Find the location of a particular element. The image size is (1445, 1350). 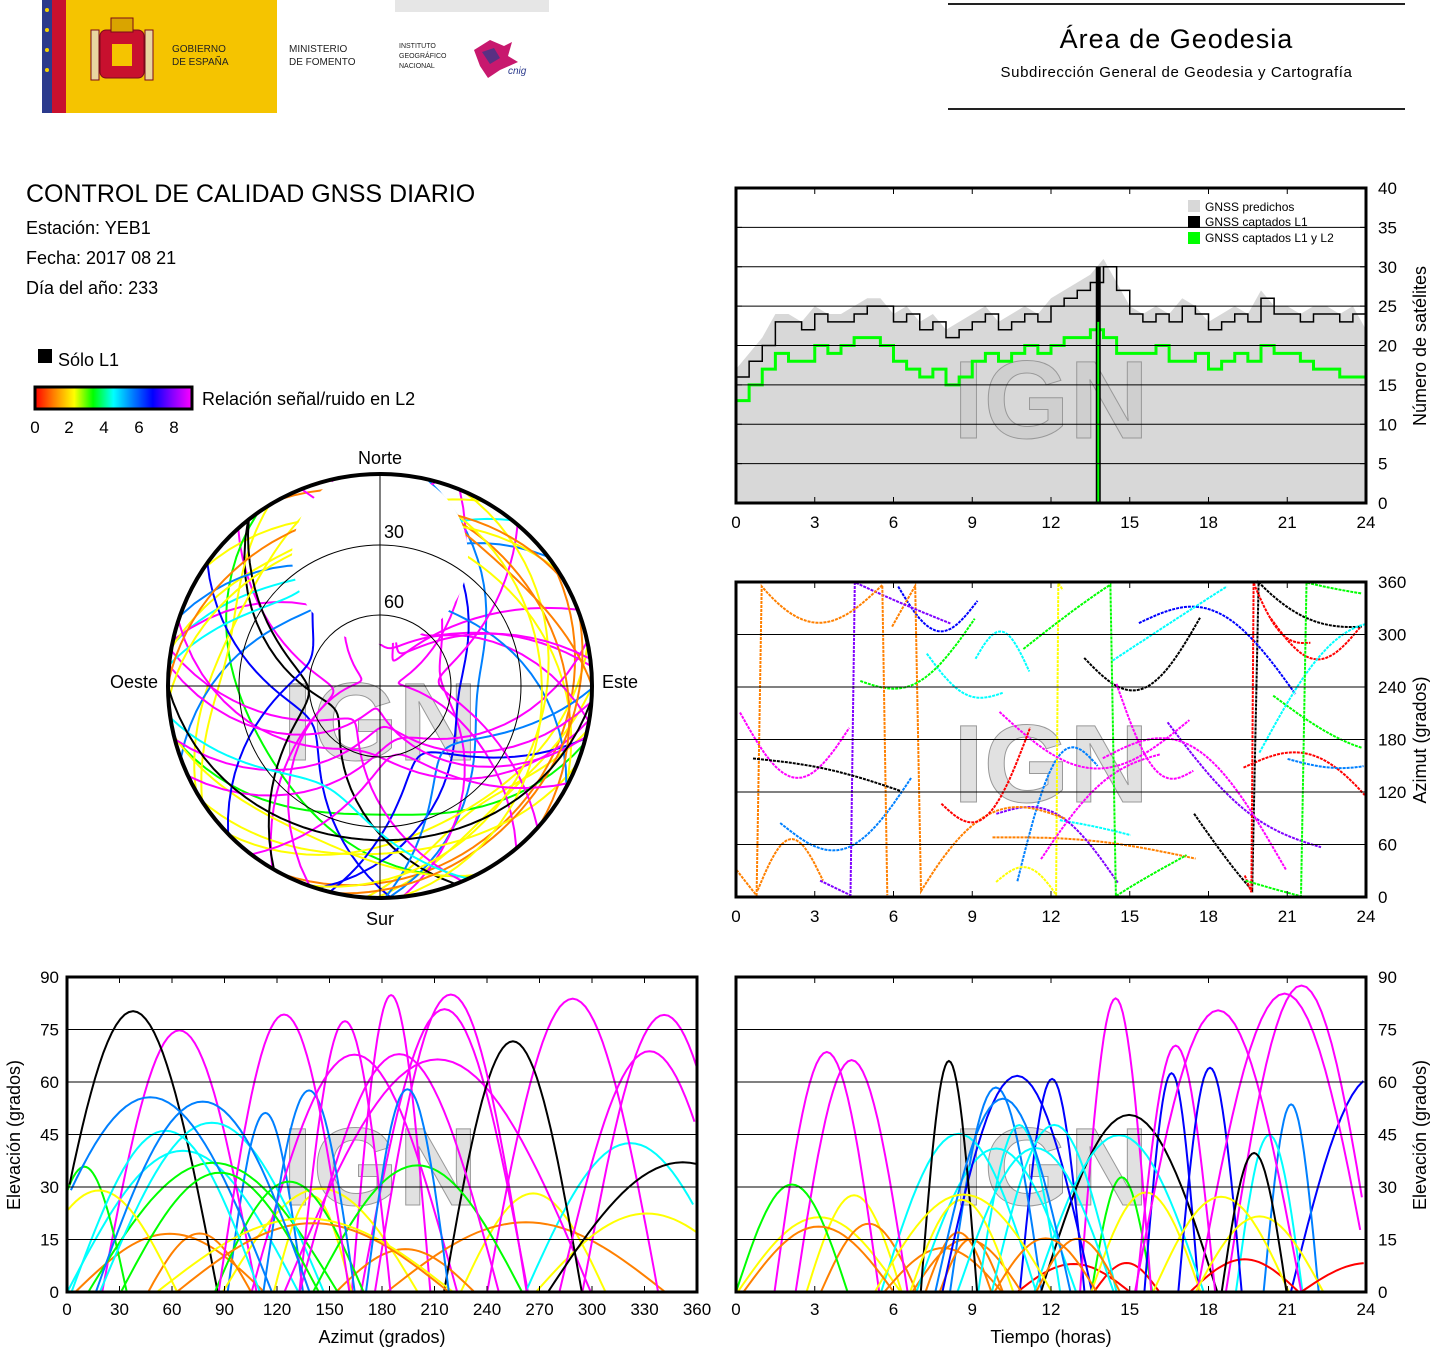

y-tick-label: 15 is located at coordinates (49, 1240).